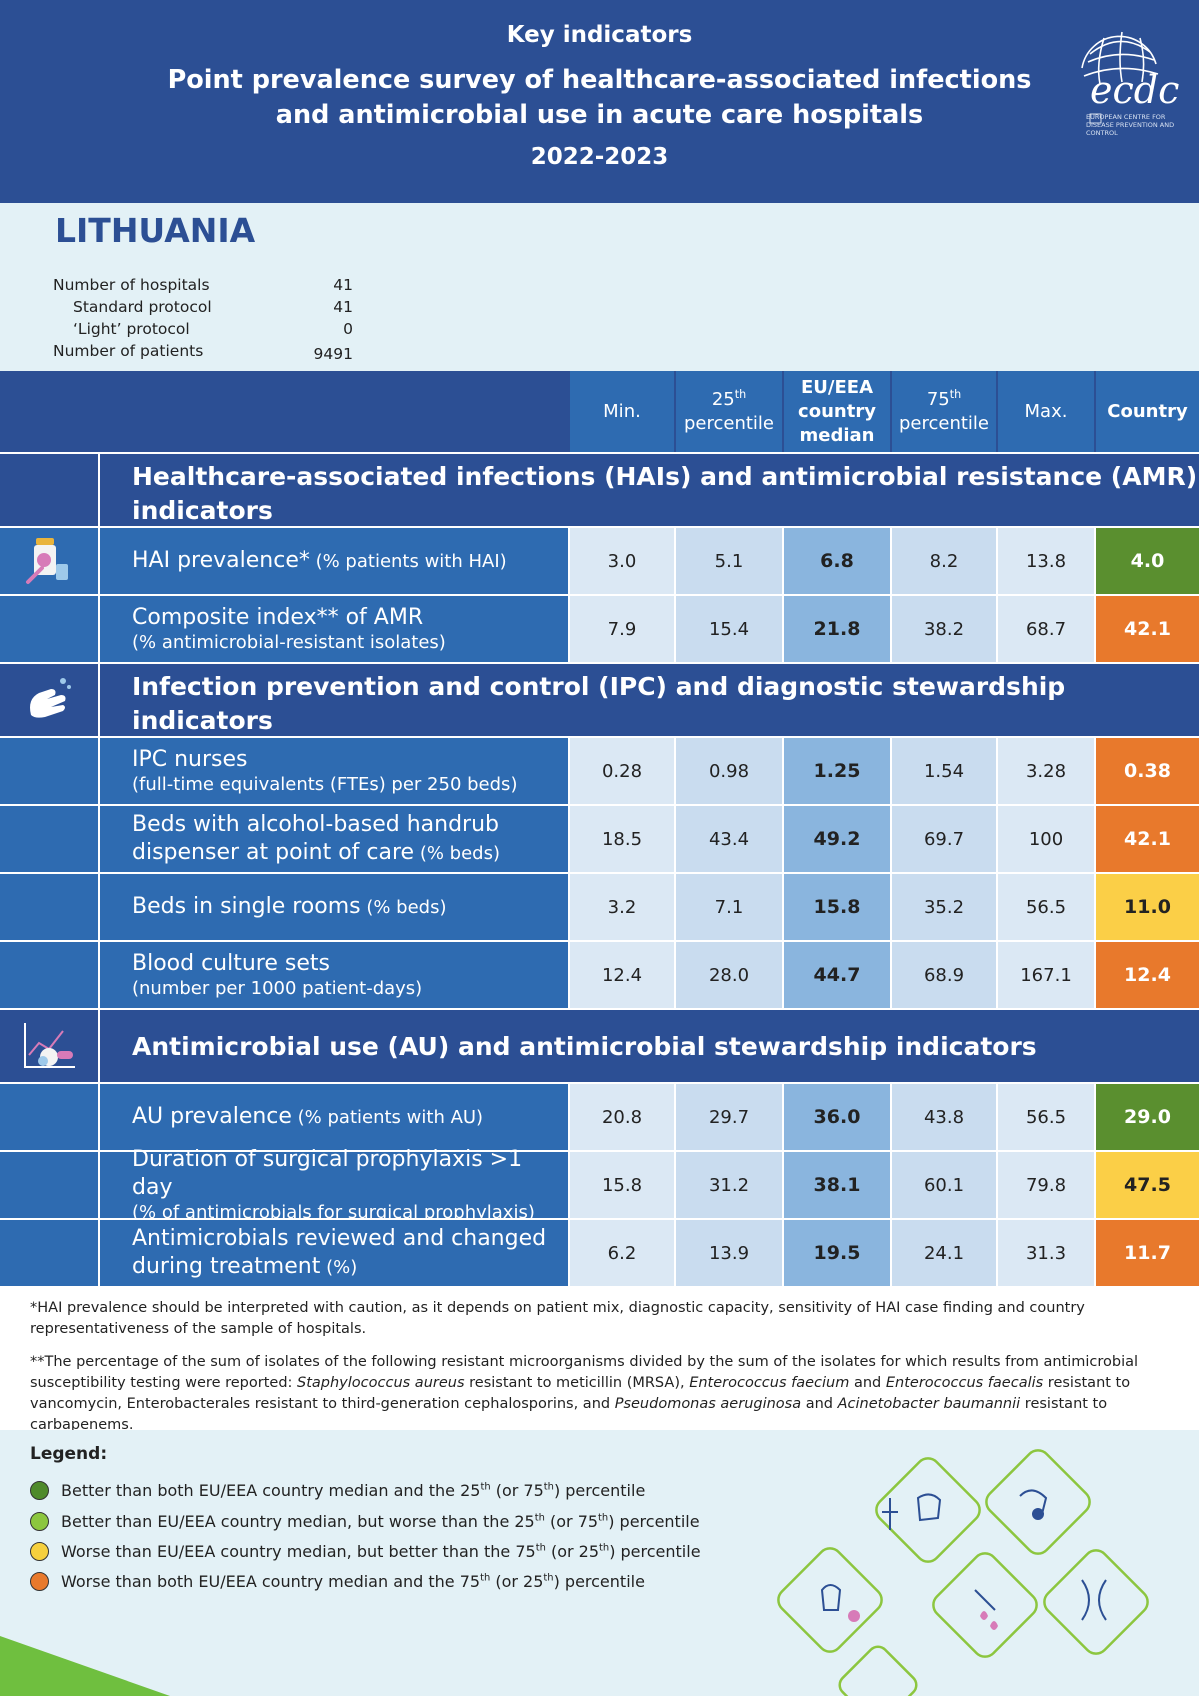 Image resolution: width=1199 pixels, height=1696 pixels. What do you see at coordinates (85, 1666) in the screenshot?
I see `green-corner-wedge` at bounding box center [85, 1666].